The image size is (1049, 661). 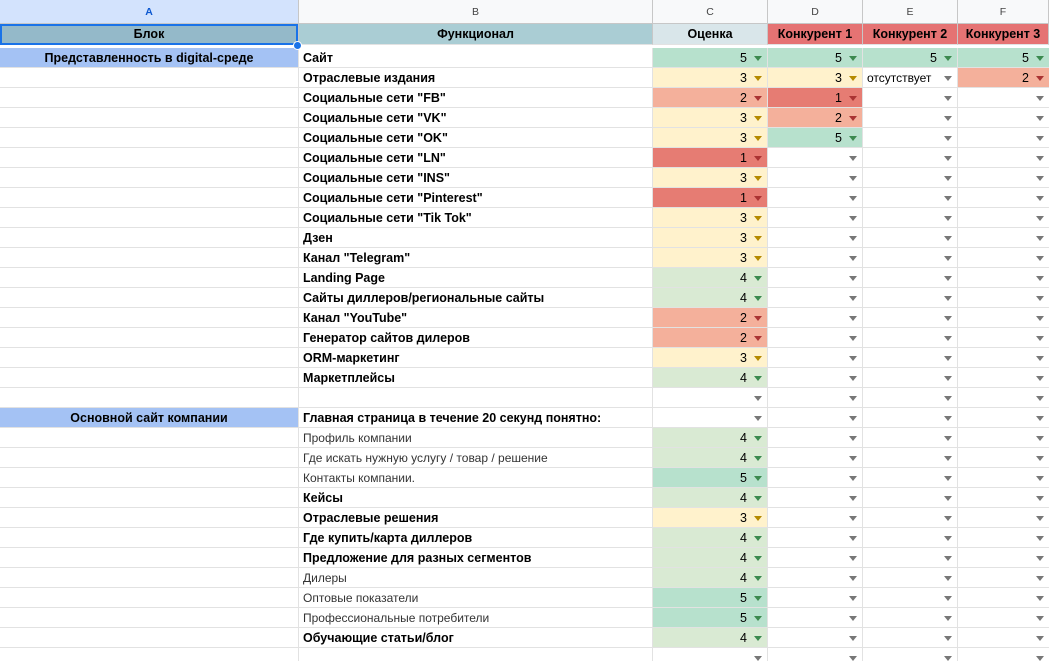 I want to click on column-header-a: A, so click(x=149, y=12).